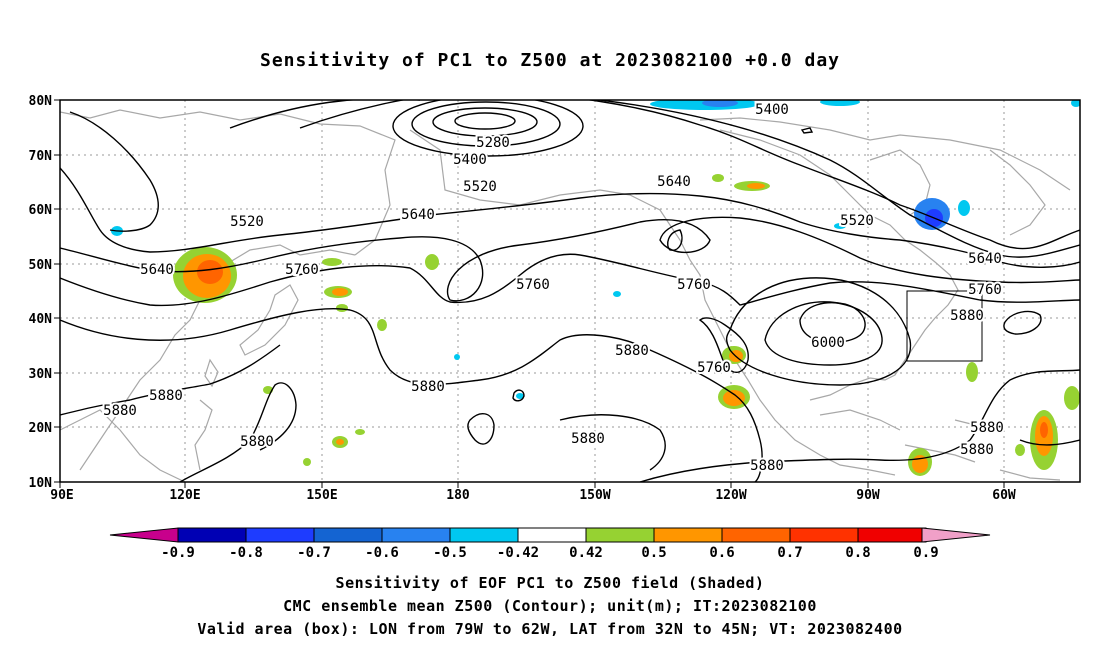 This screenshot has height=650, width=1100. I want to click on colorbar-label: -0.42, so click(518, 553).